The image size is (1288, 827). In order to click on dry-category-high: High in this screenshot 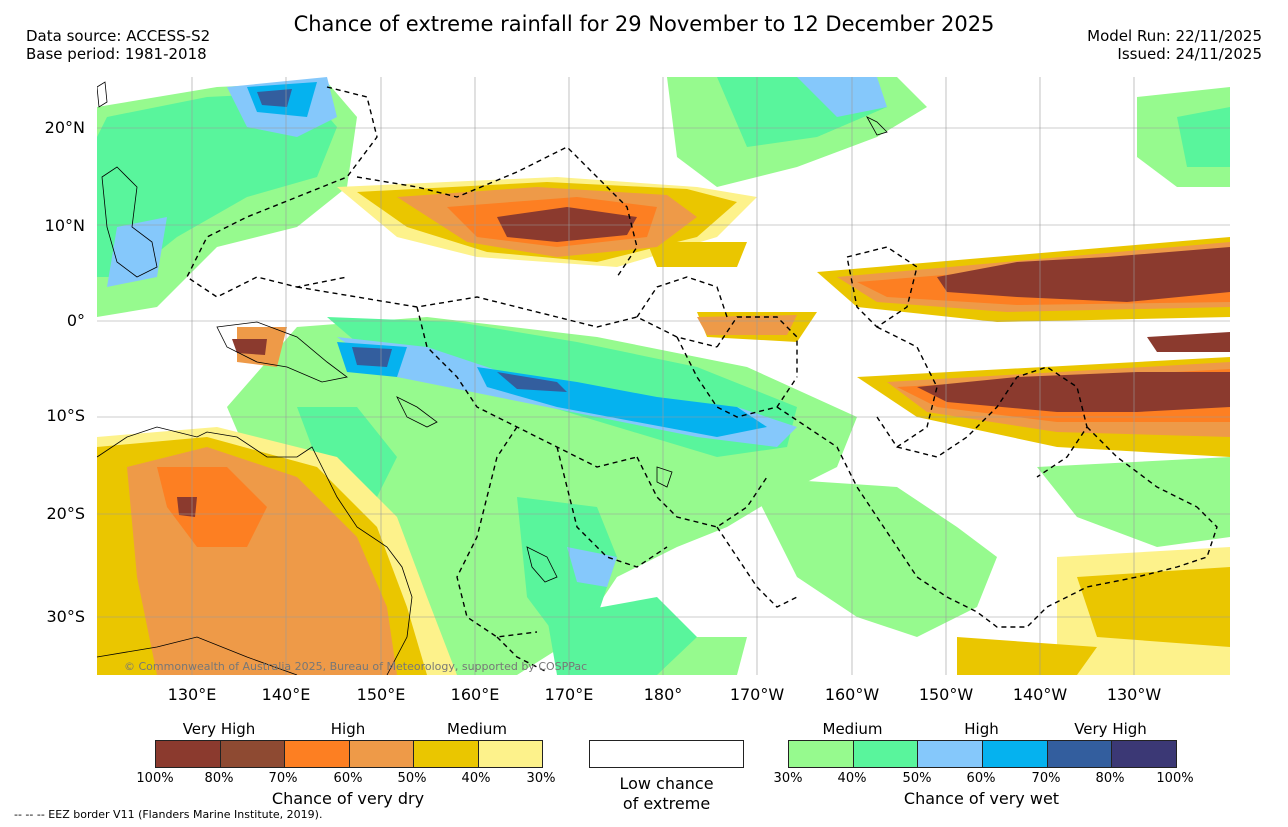, I will do `click(348, 729)`.